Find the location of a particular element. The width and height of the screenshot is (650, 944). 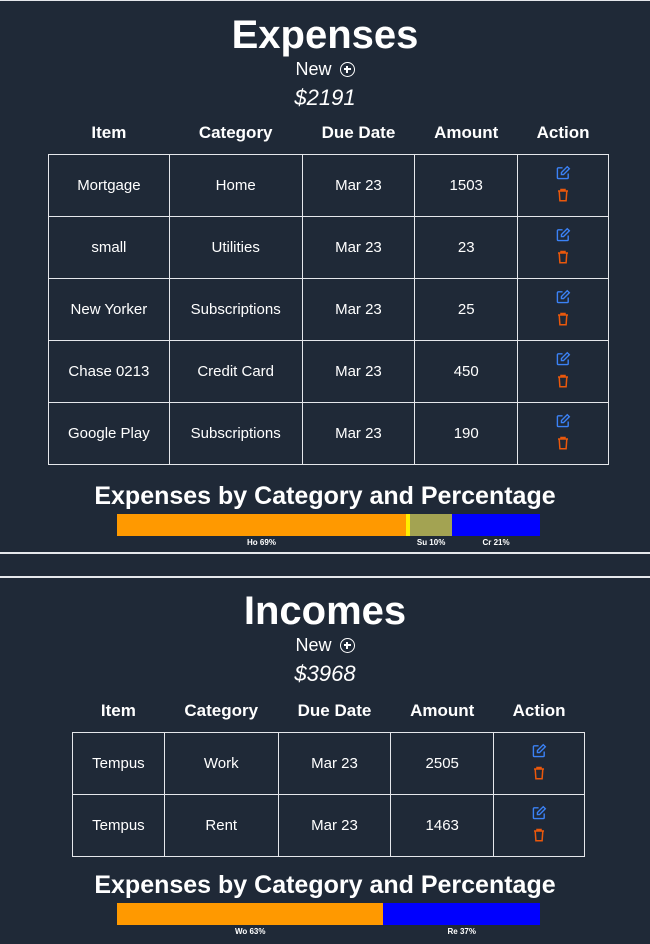

incomes-category-bar is located at coordinates (328, 914).